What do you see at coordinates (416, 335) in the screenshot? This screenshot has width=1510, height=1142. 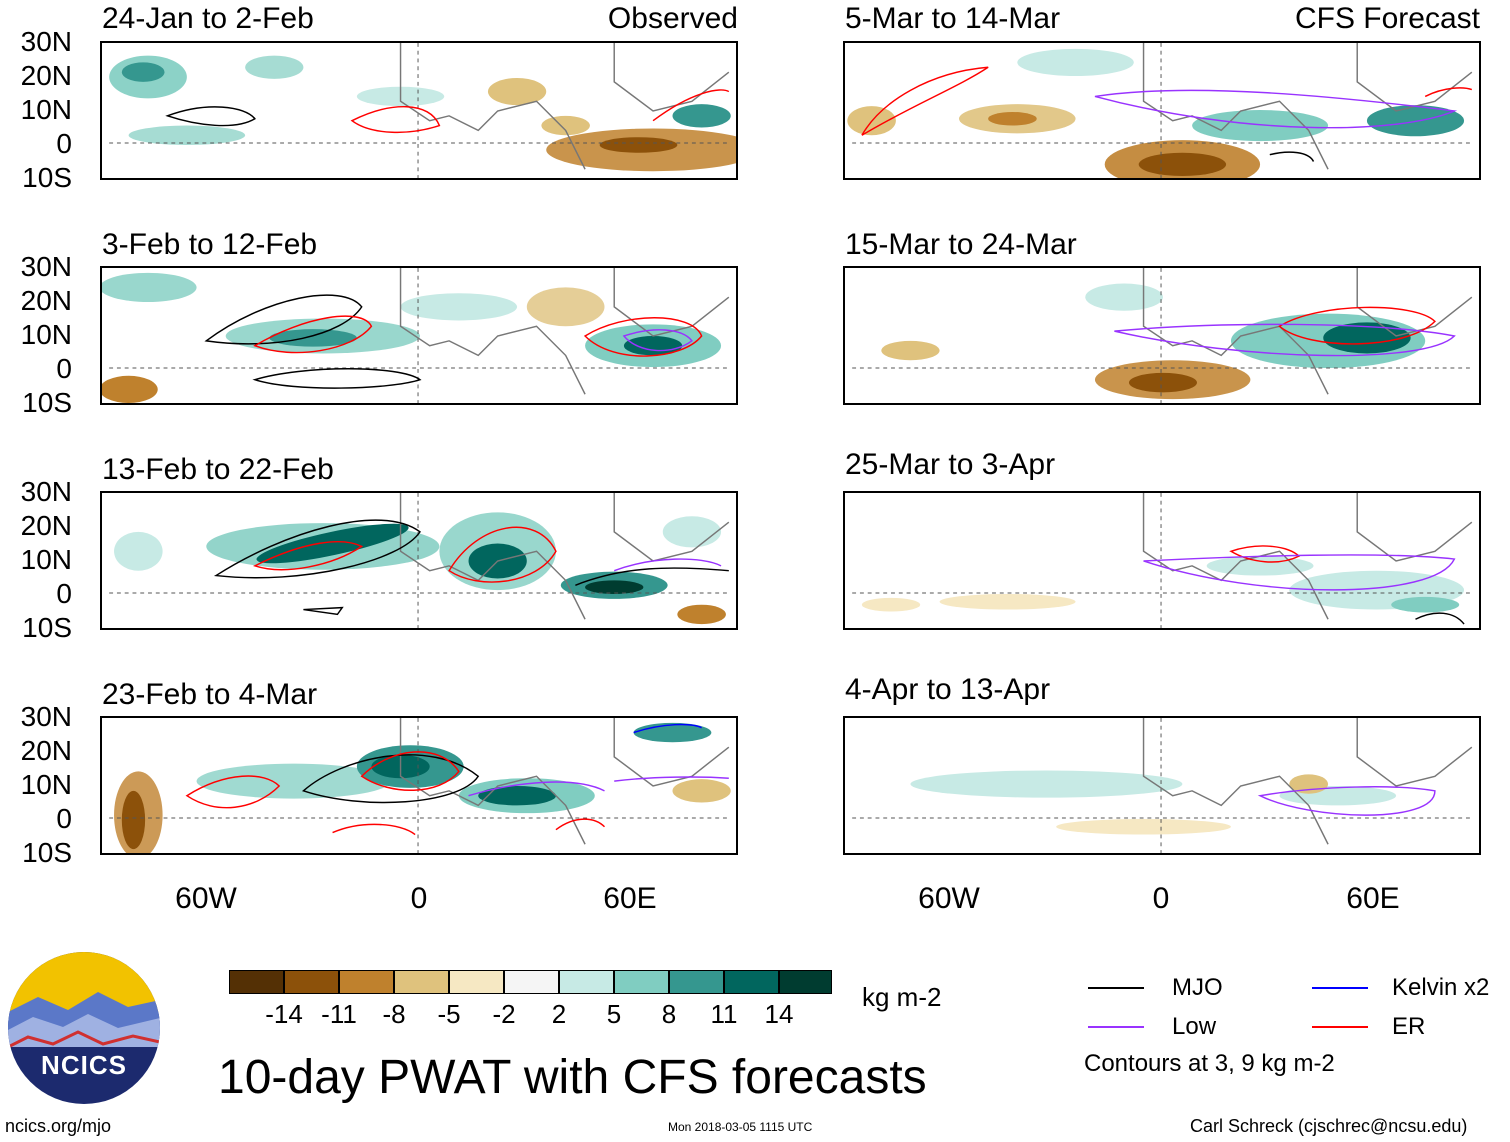 I see `map-2-graphic` at bounding box center [416, 335].